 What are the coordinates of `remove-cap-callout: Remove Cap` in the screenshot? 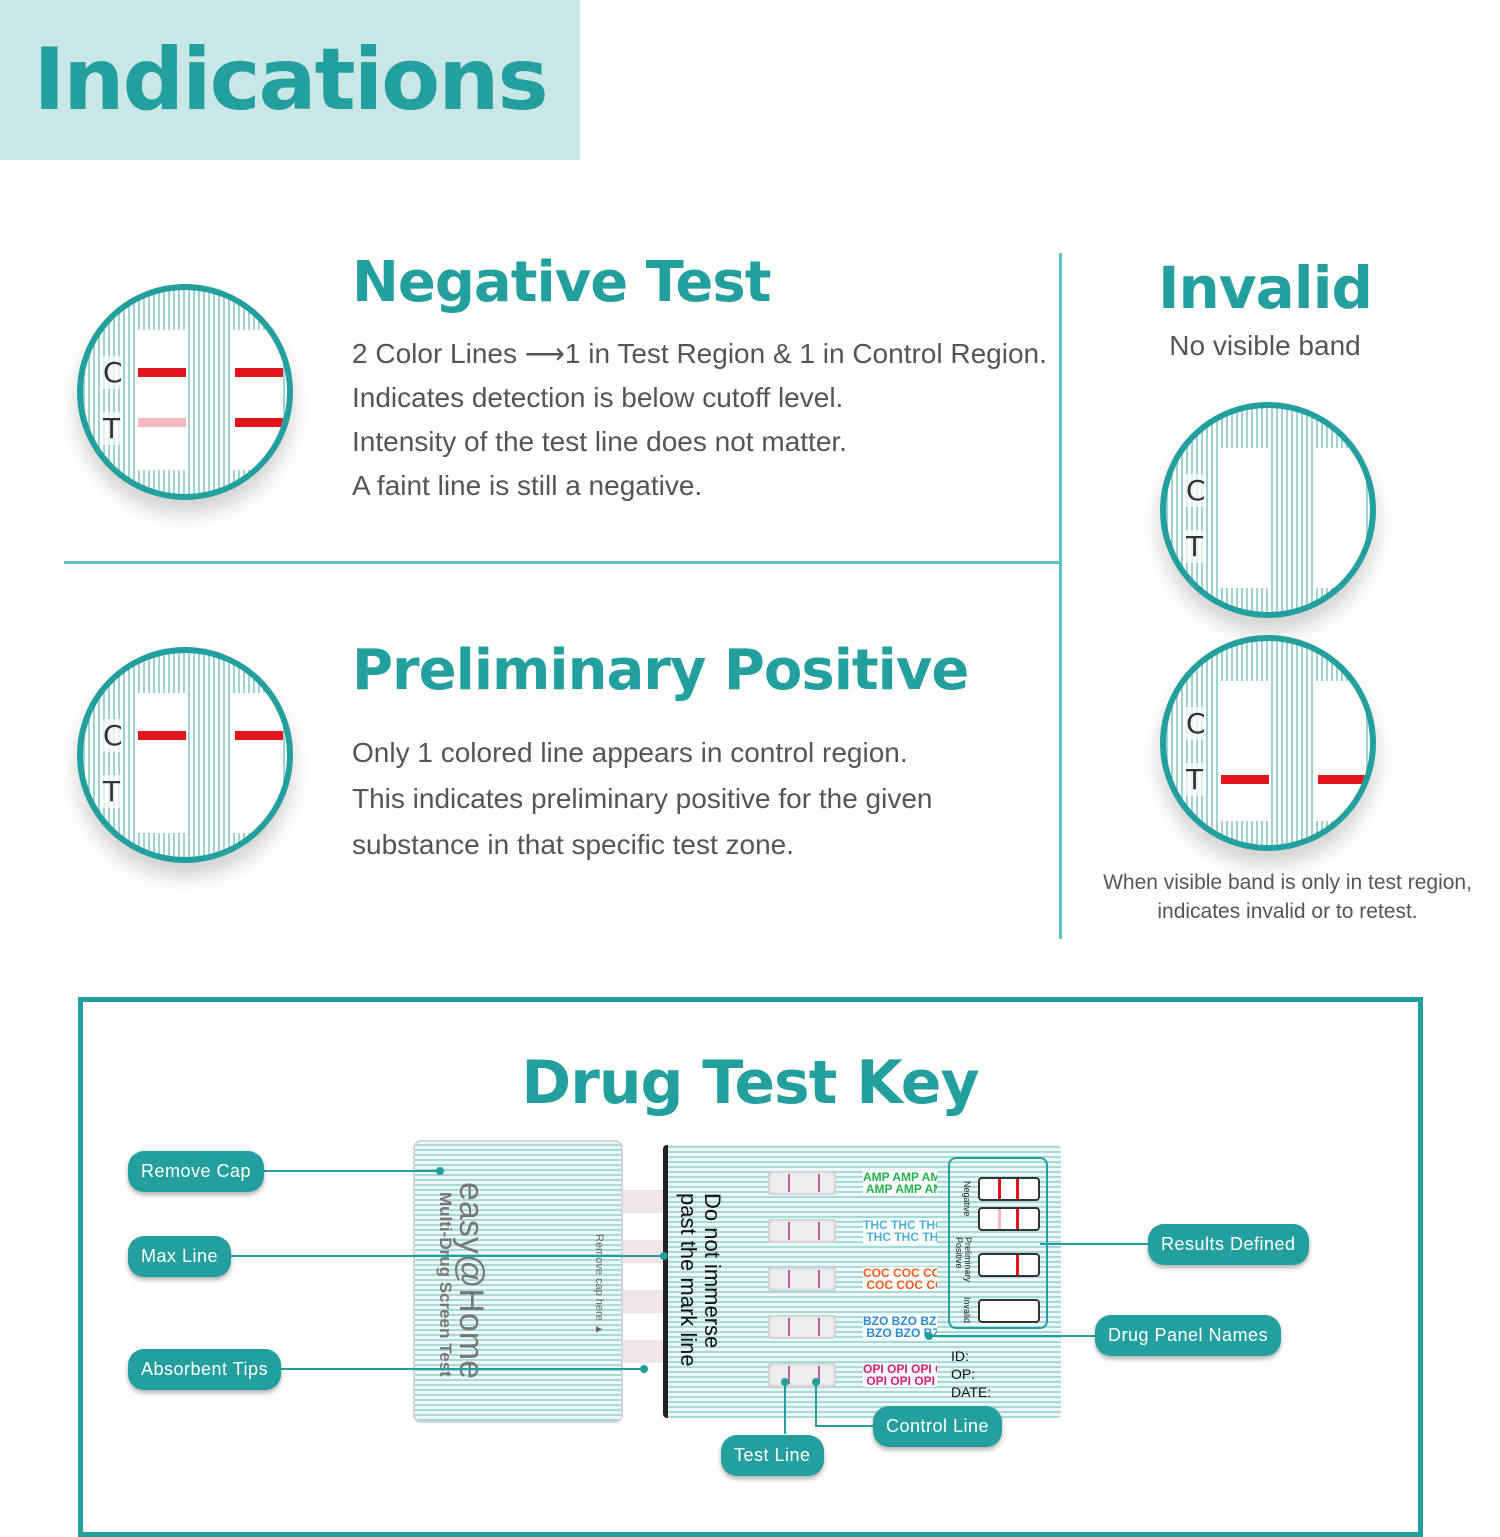 It's located at (196, 1171).